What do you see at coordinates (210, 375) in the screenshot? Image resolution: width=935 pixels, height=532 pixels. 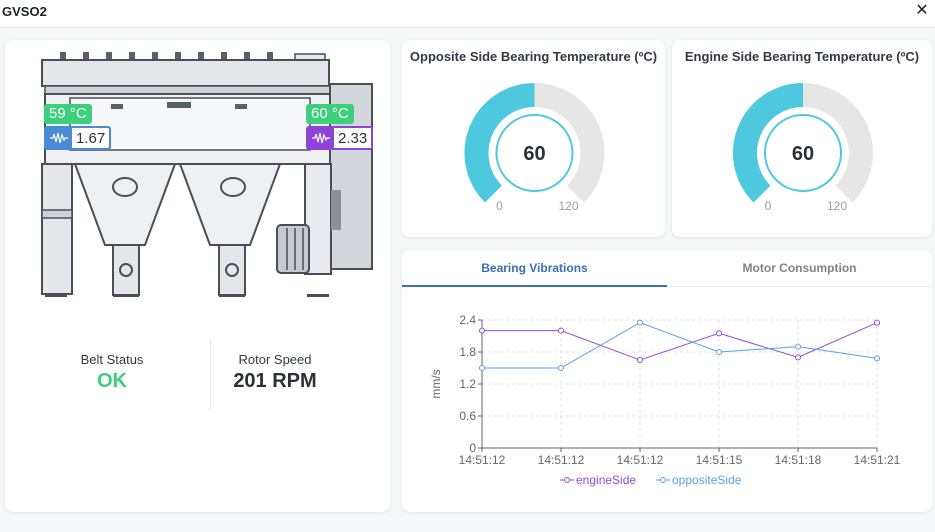 I see `status-divider` at bounding box center [210, 375].